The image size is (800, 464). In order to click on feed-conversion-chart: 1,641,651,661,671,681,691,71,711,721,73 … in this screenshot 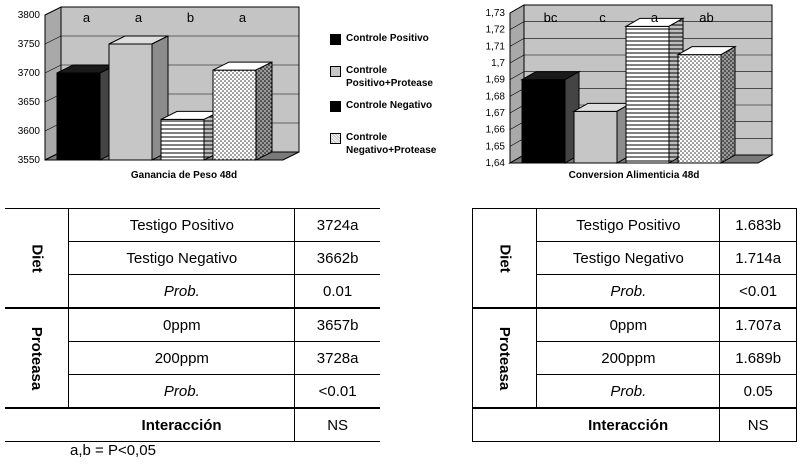, I will do `click(630, 92)`.